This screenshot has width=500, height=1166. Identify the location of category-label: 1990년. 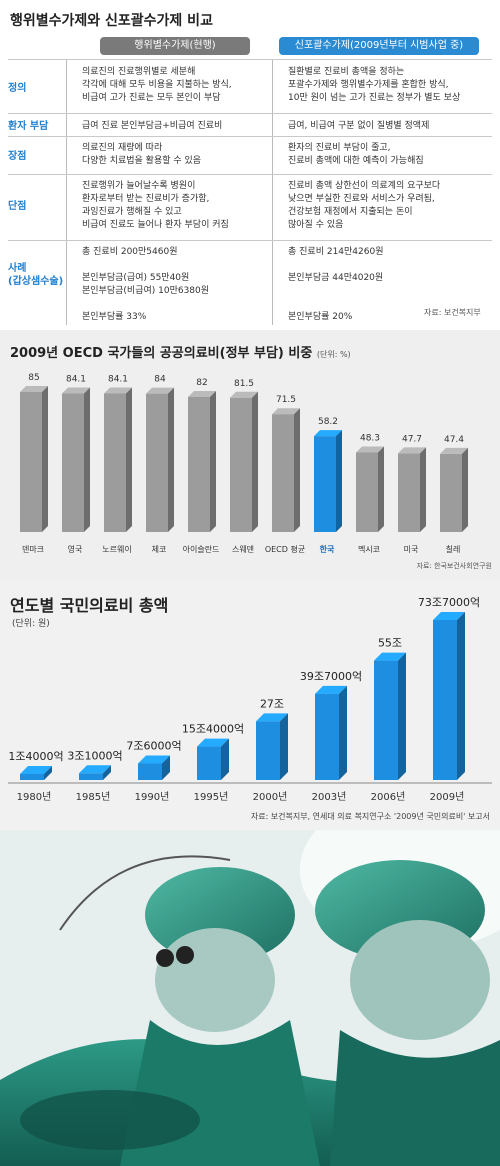
(152, 797).